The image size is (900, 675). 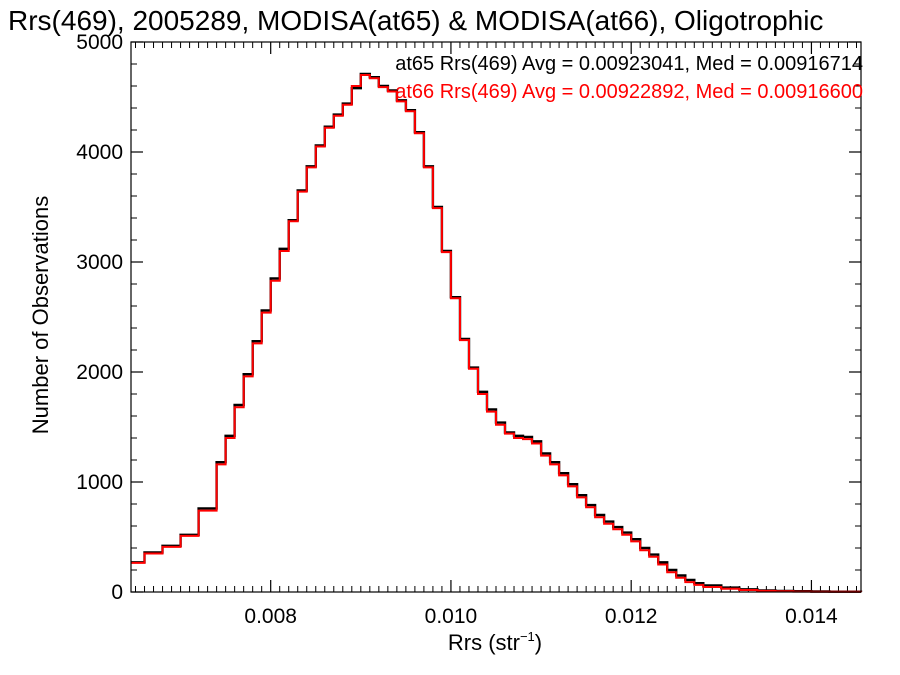 I want to click on y-tick-label: 1000, so click(x=99, y=482).